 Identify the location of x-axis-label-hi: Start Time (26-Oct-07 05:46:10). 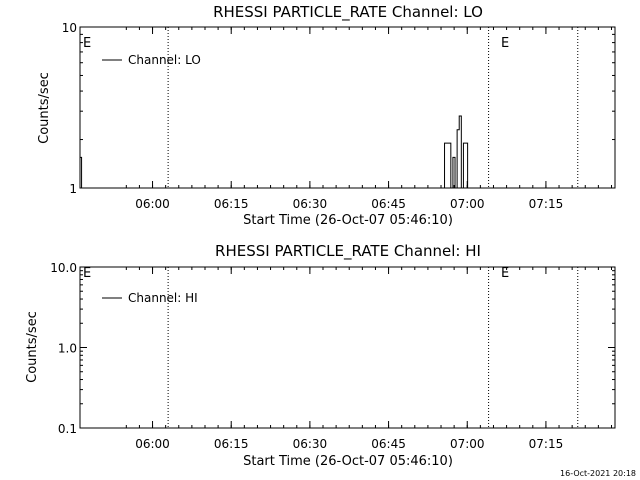
(348, 461).